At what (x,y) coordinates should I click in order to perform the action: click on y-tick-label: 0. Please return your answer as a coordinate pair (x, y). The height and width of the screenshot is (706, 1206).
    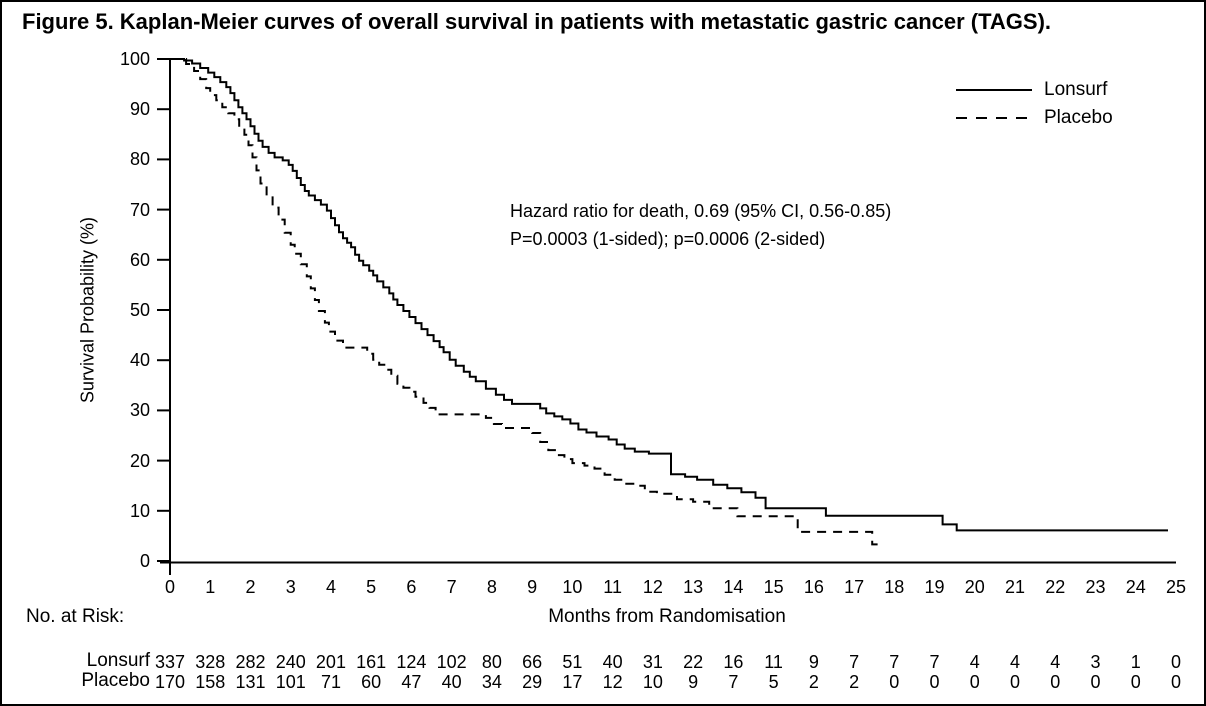
    Looking at the image, I should click on (144, 561).